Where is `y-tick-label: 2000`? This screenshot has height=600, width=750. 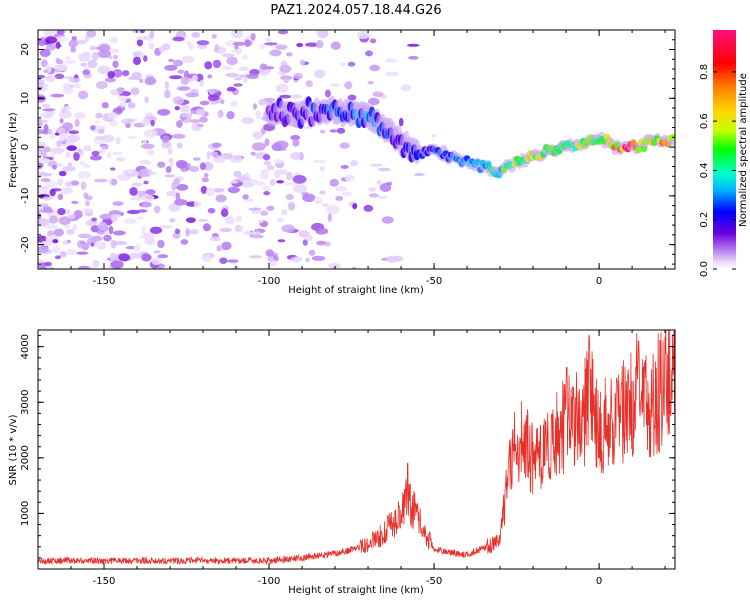 y-tick-label: 2000 is located at coordinates (25, 457).